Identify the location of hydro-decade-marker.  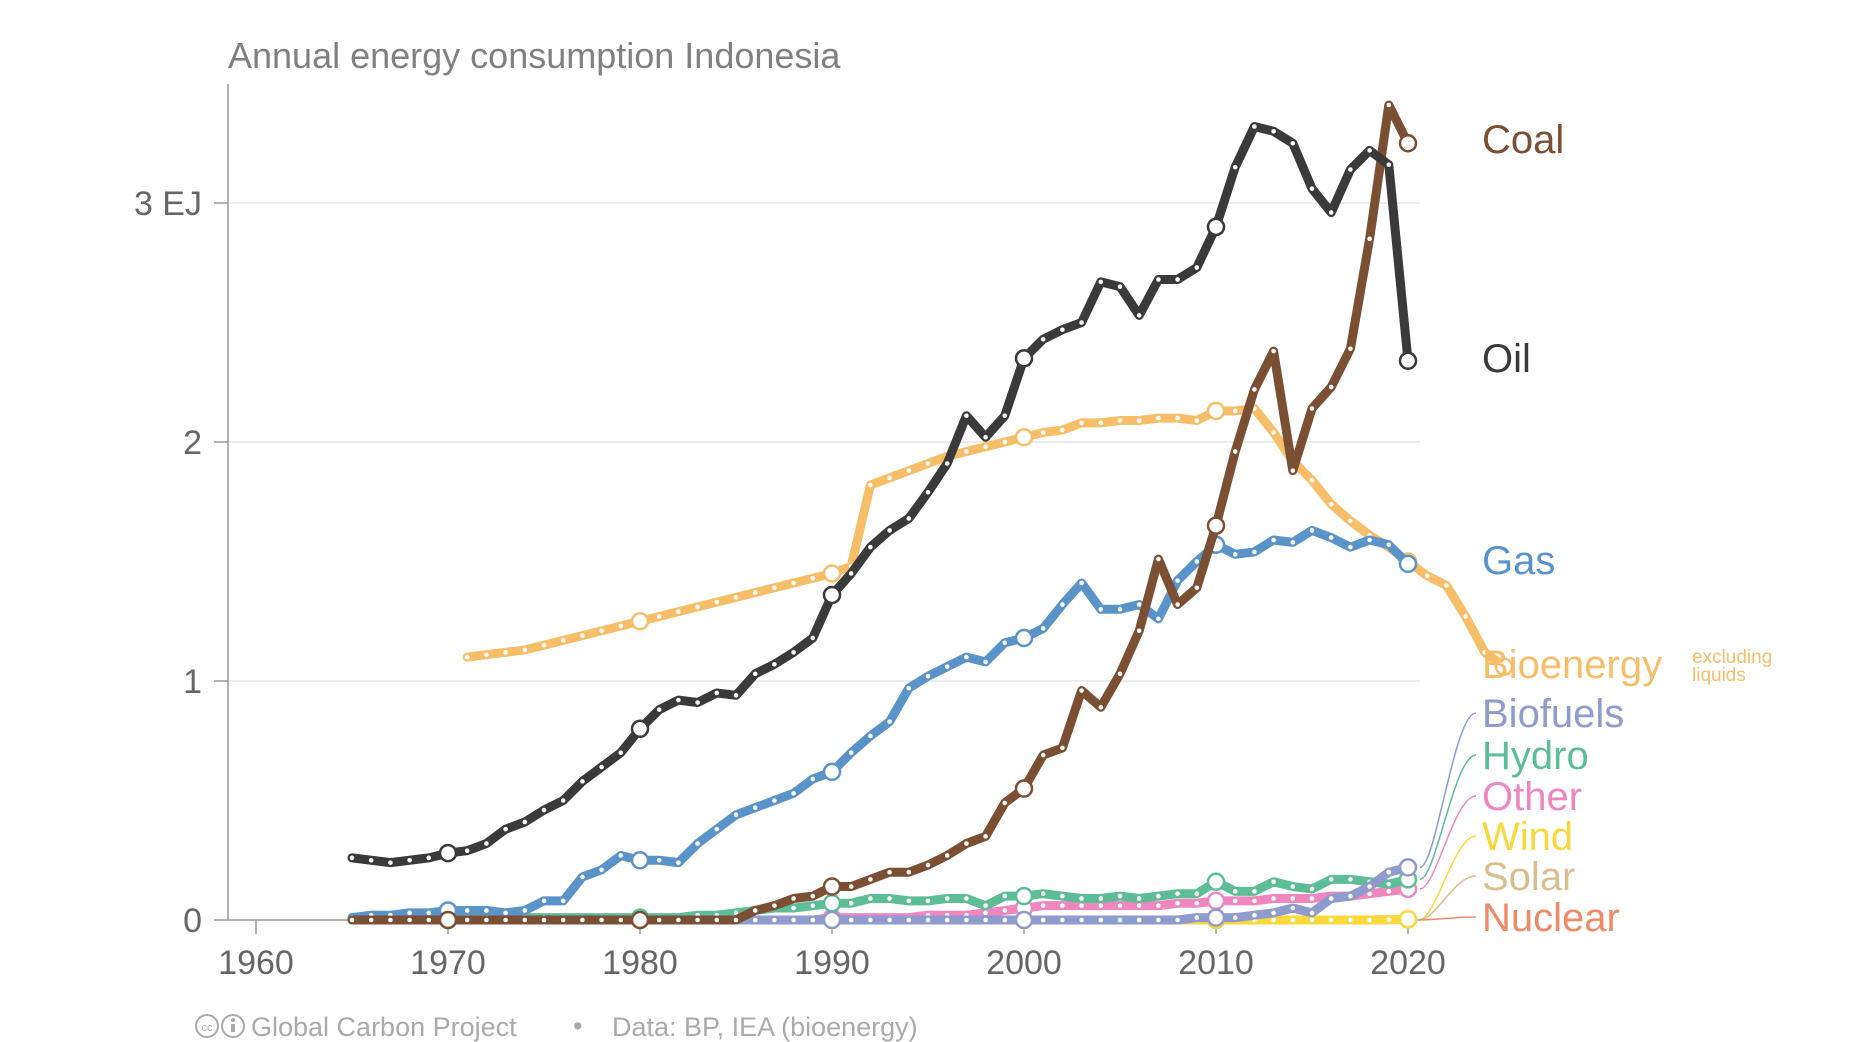
(1216, 882).